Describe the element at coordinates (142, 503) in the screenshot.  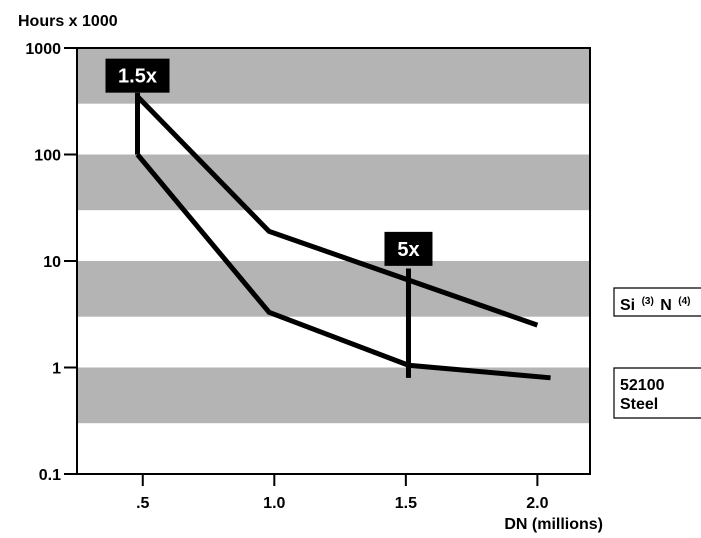
I see `x-tick-label: .5` at that location.